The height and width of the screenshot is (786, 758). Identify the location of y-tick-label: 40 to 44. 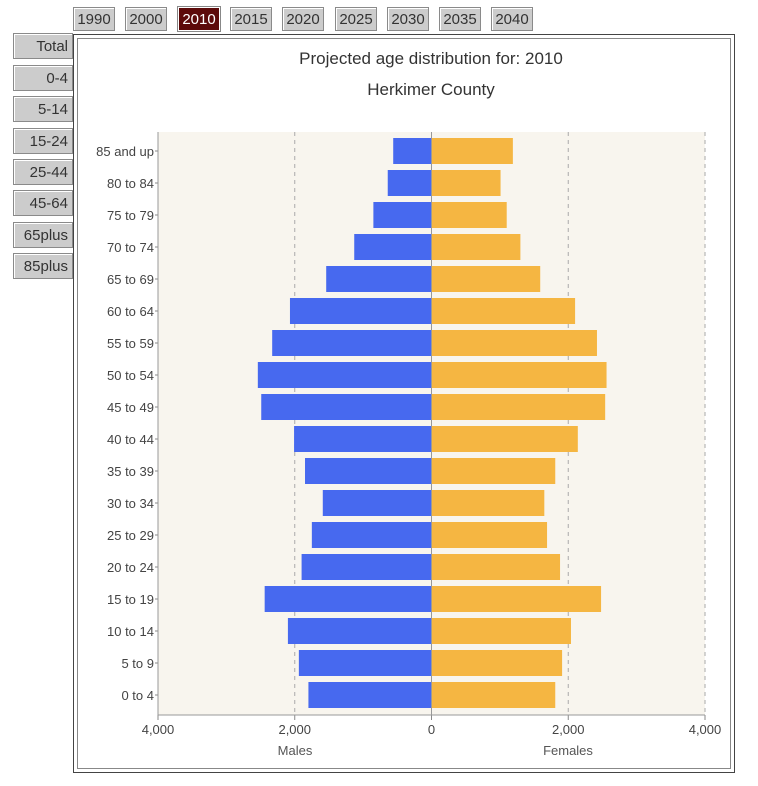
(130, 439).